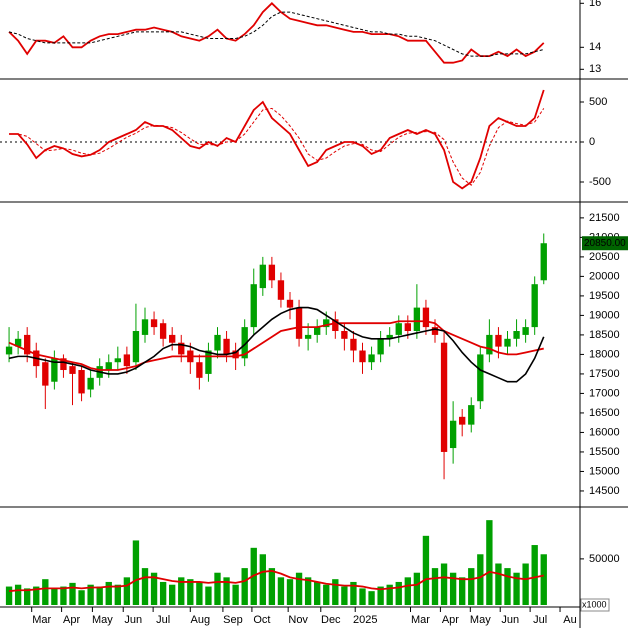  What do you see at coordinates (604, 471) in the screenshot?
I see `y-tick-label: 15000` at bounding box center [604, 471].